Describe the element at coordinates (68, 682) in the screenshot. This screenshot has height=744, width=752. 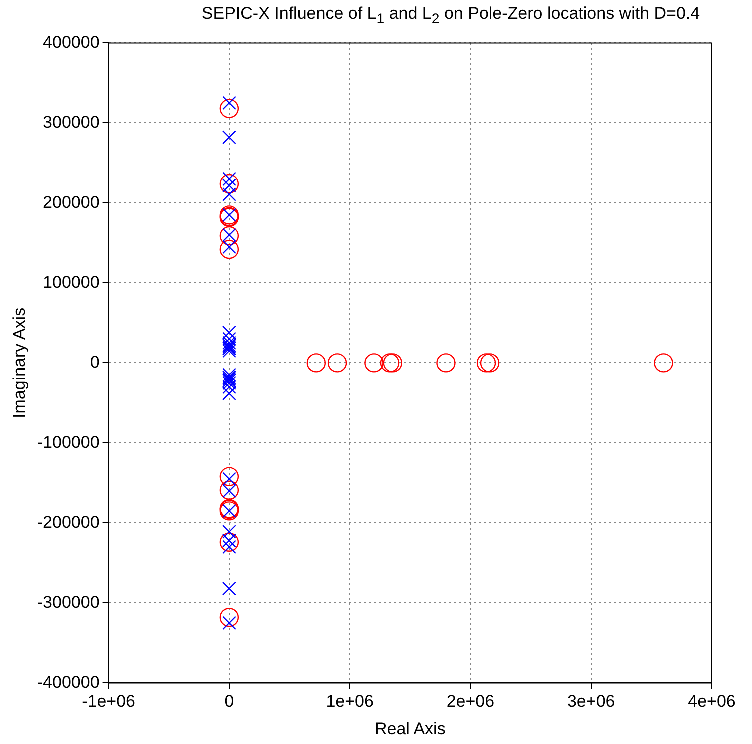
I see `y-tick-label: -400000` at that location.